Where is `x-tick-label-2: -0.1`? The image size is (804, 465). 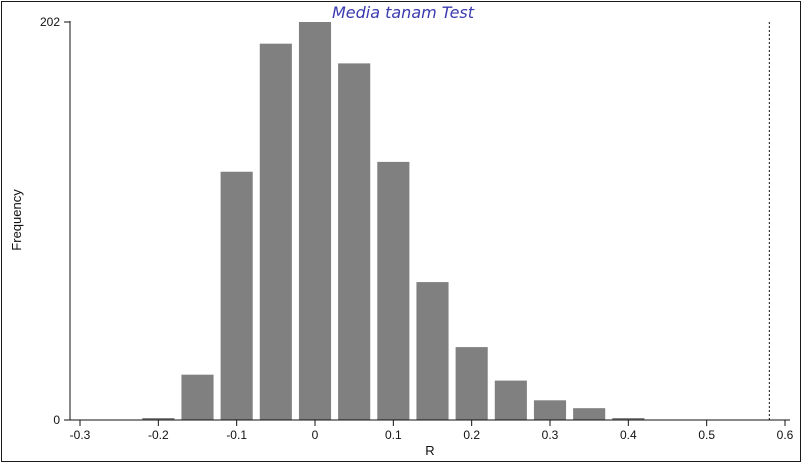
x-tick-label-2: -0.1 is located at coordinates (236, 435).